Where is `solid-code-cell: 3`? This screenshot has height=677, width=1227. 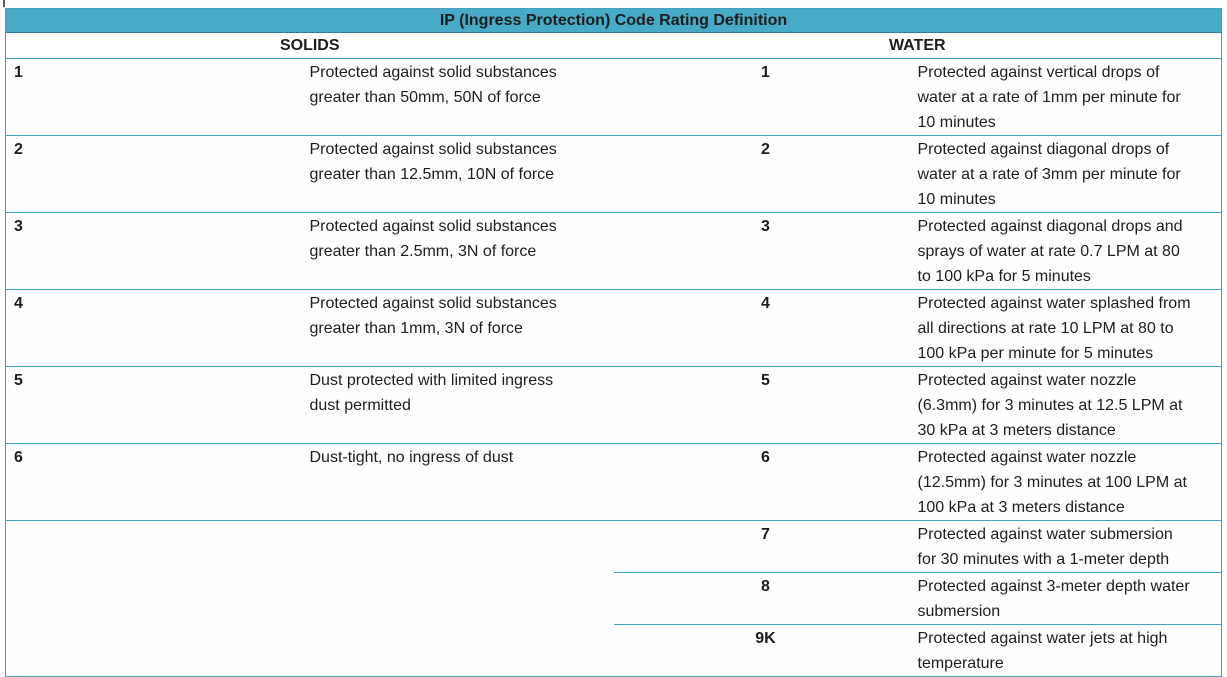 solid-code-cell: 3 is located at coordinates (157, 251).